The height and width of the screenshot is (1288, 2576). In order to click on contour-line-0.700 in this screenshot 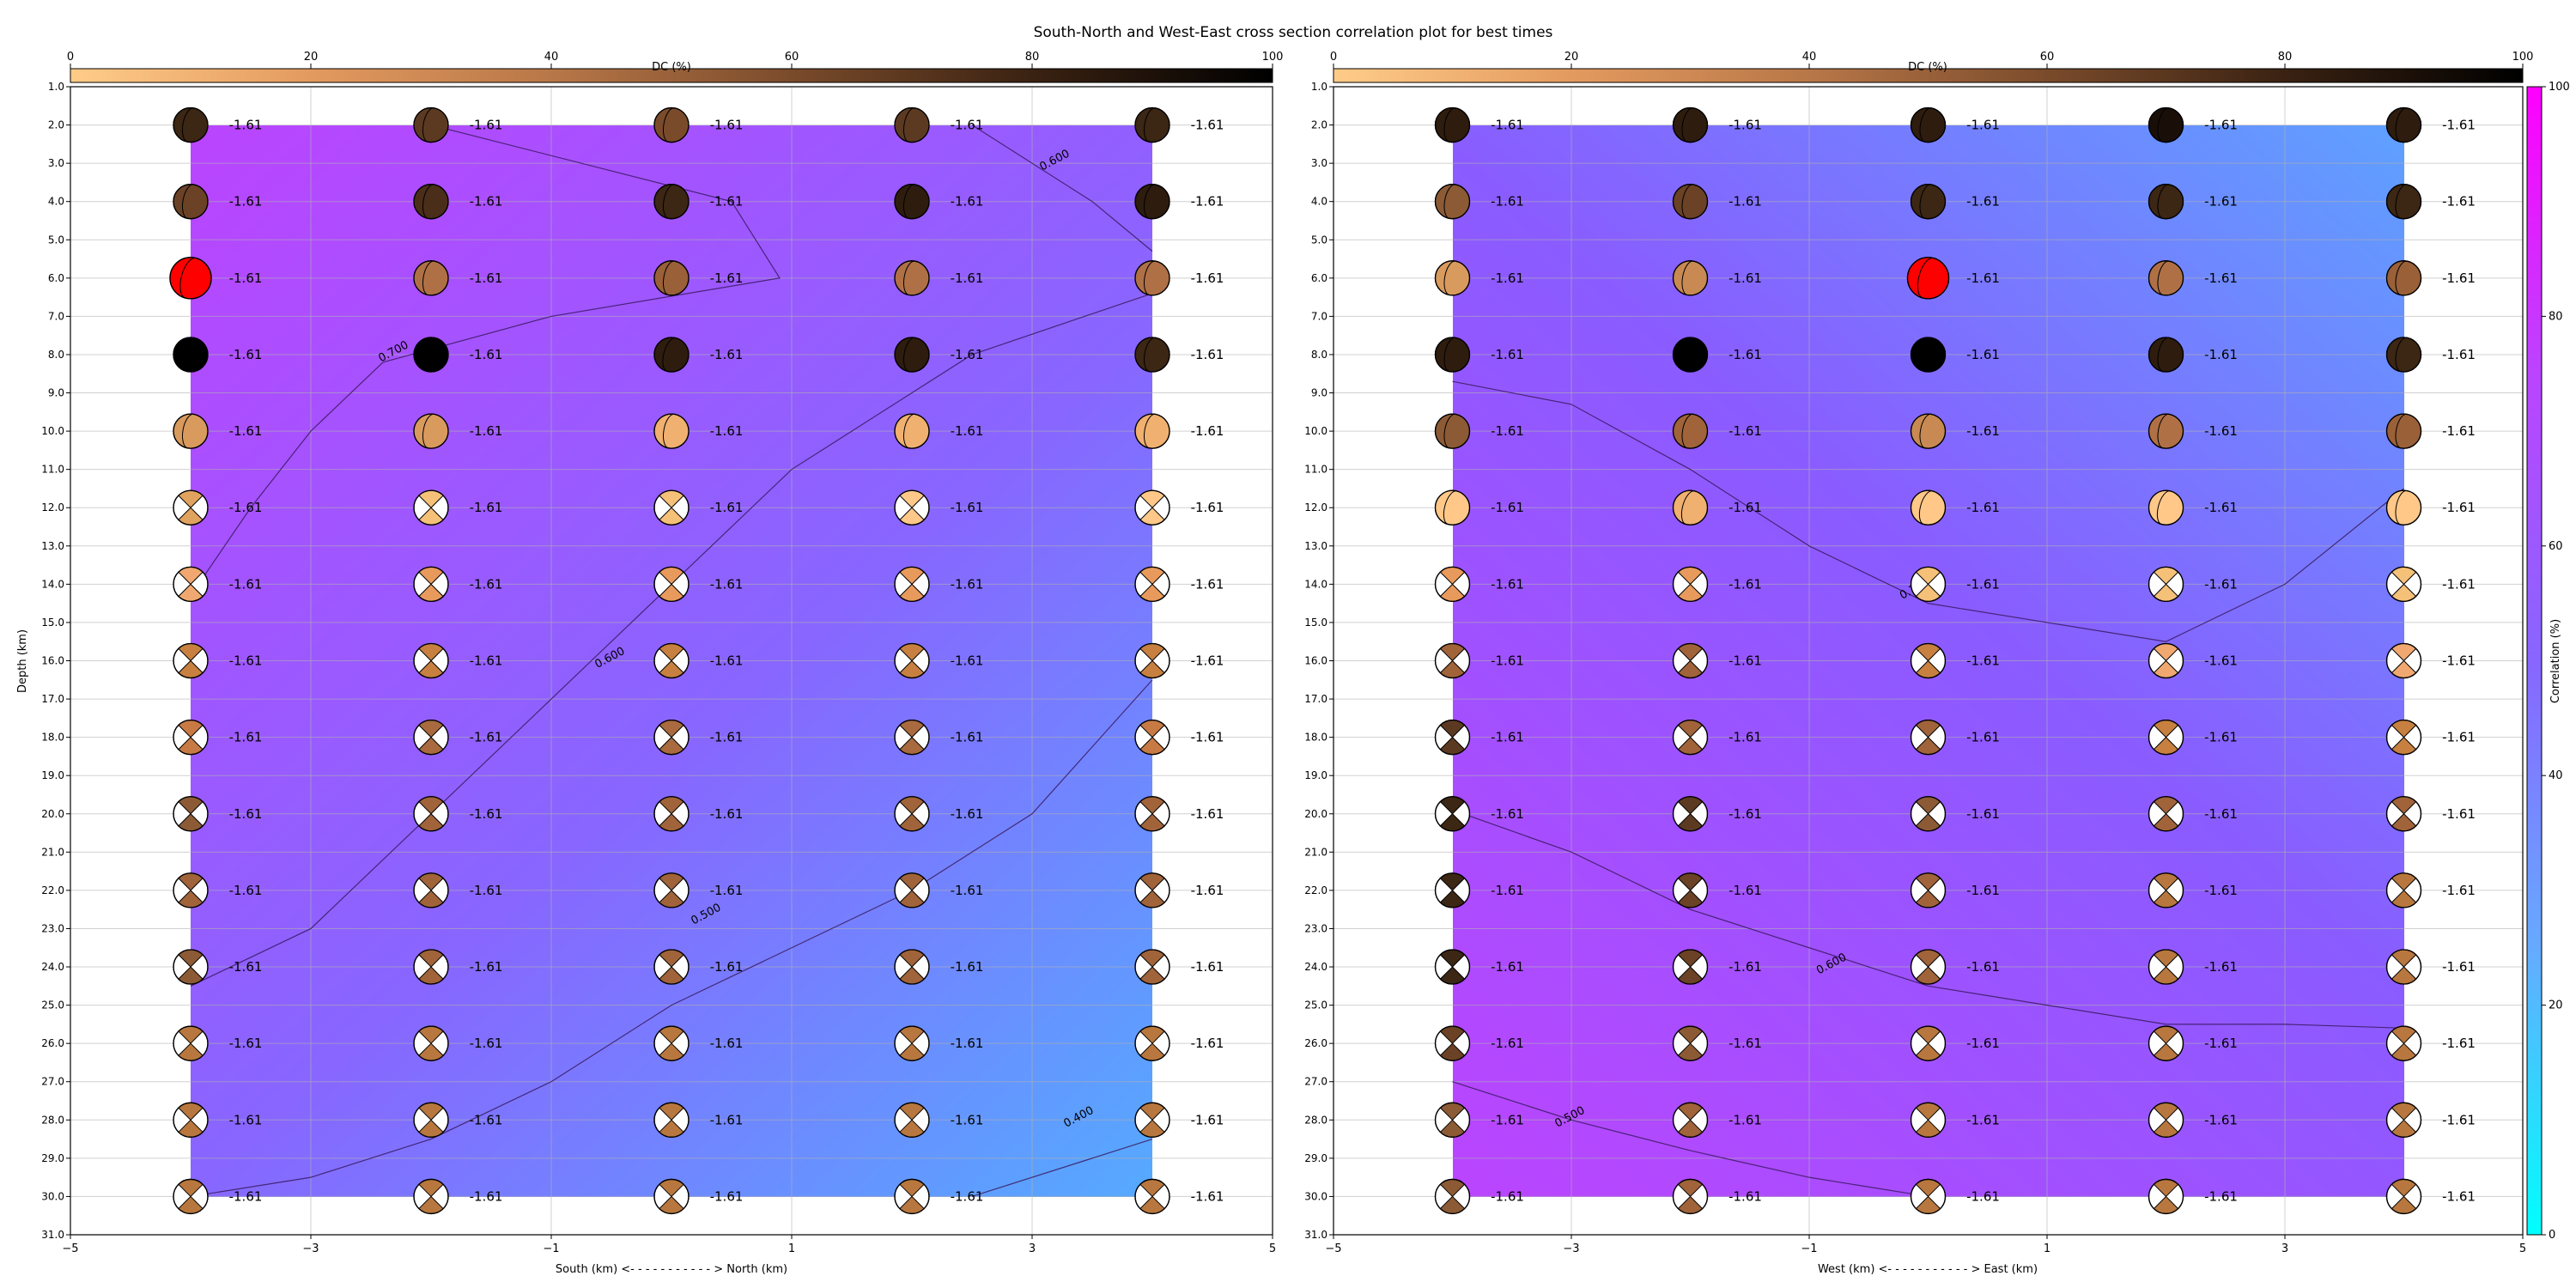, I will do `click(1928, 511)`.